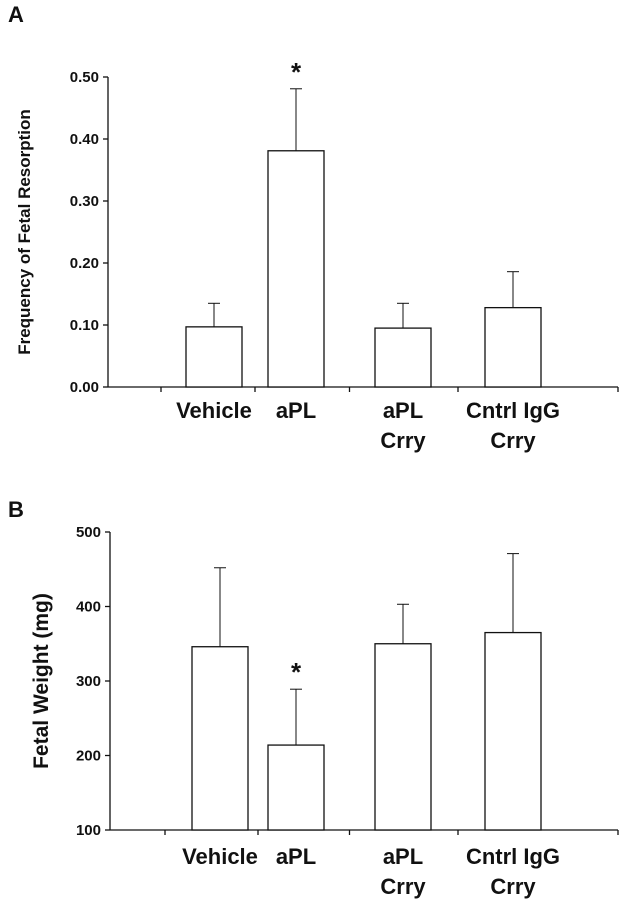  What do you see at coordinates (88, 681) in the screenshot?
I see `y-tick-label: 300` at bounding box center [88, 681].